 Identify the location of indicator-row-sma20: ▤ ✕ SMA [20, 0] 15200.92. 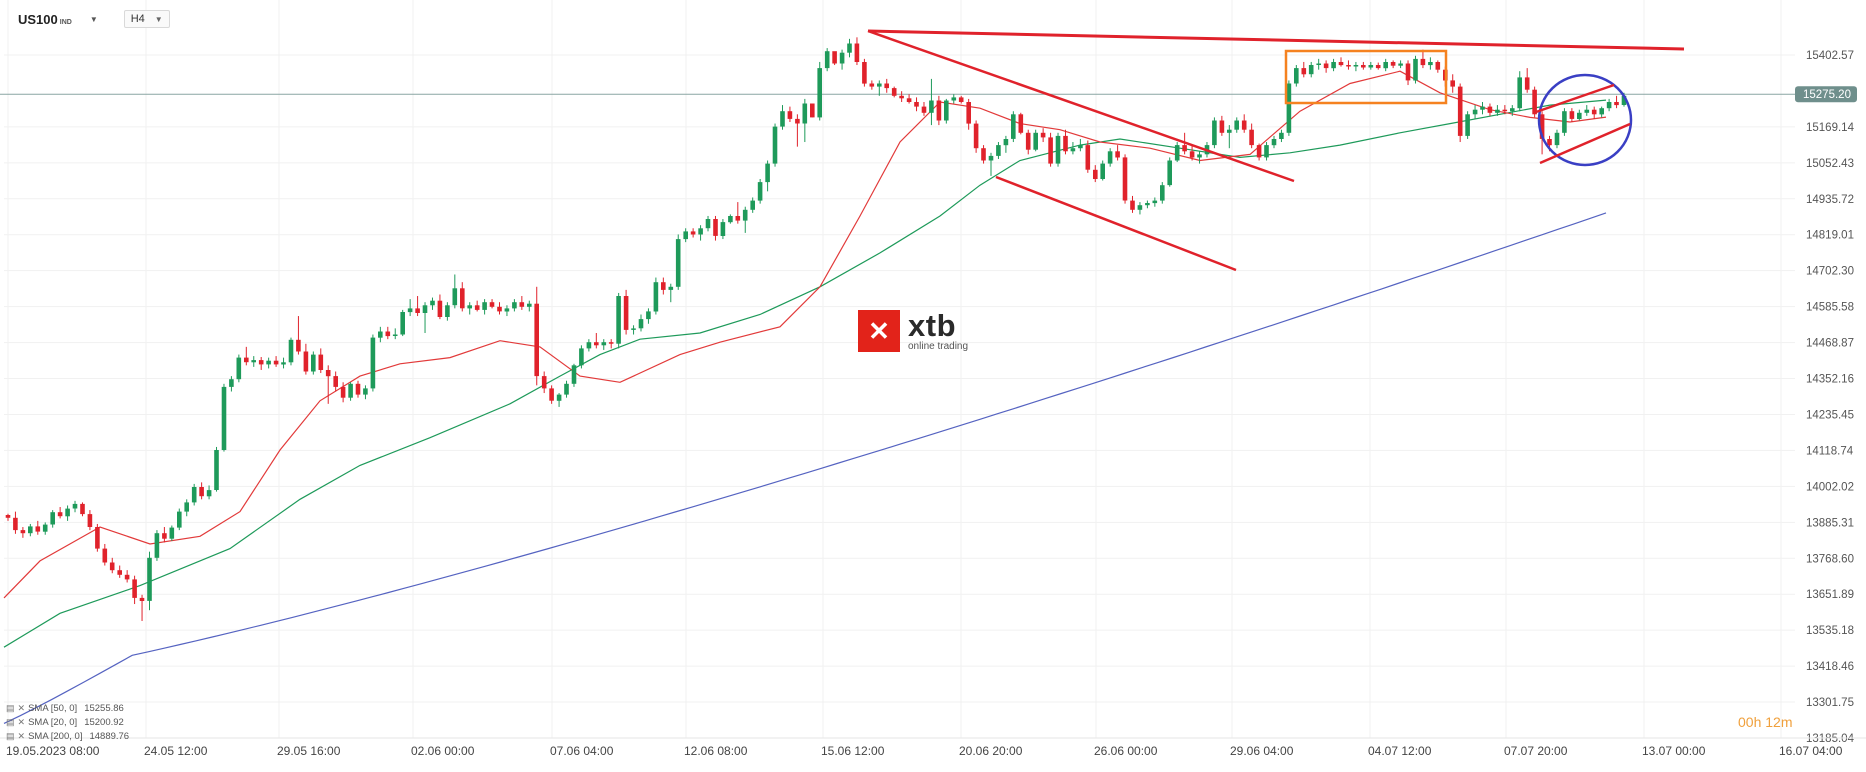
(67, 722).